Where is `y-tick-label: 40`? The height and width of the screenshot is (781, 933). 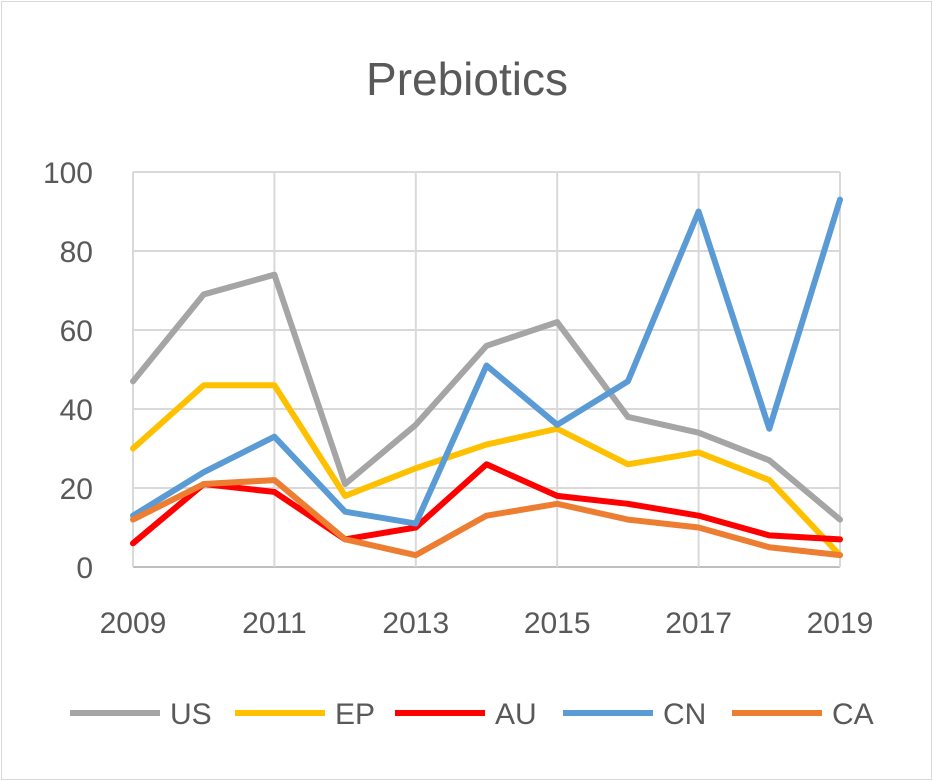
y-tick-label: 40 is located at coordinates (76, 410).